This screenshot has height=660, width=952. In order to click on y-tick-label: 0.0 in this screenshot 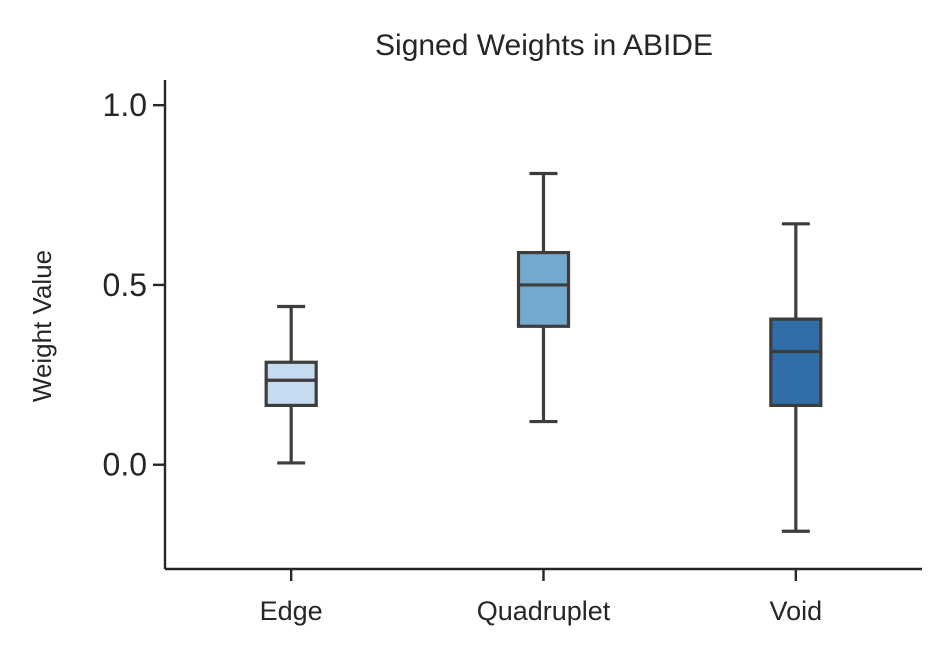, I will do `click(125, 465)`.